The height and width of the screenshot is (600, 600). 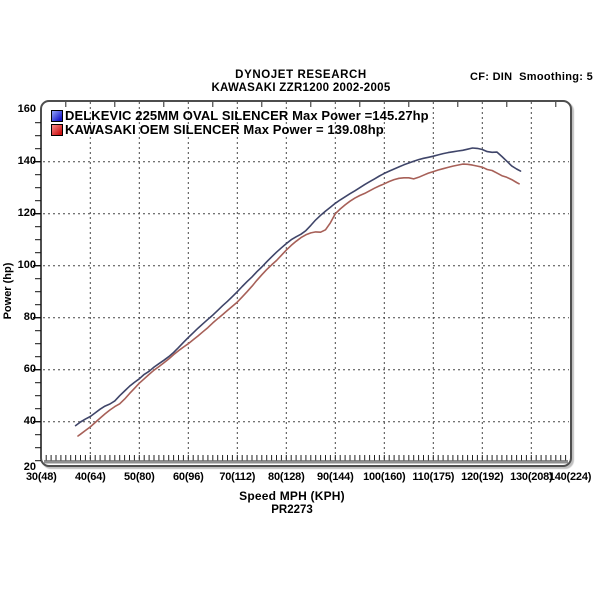 I want to click on x-tick-label: 80(128), so click(x=286, y=477).